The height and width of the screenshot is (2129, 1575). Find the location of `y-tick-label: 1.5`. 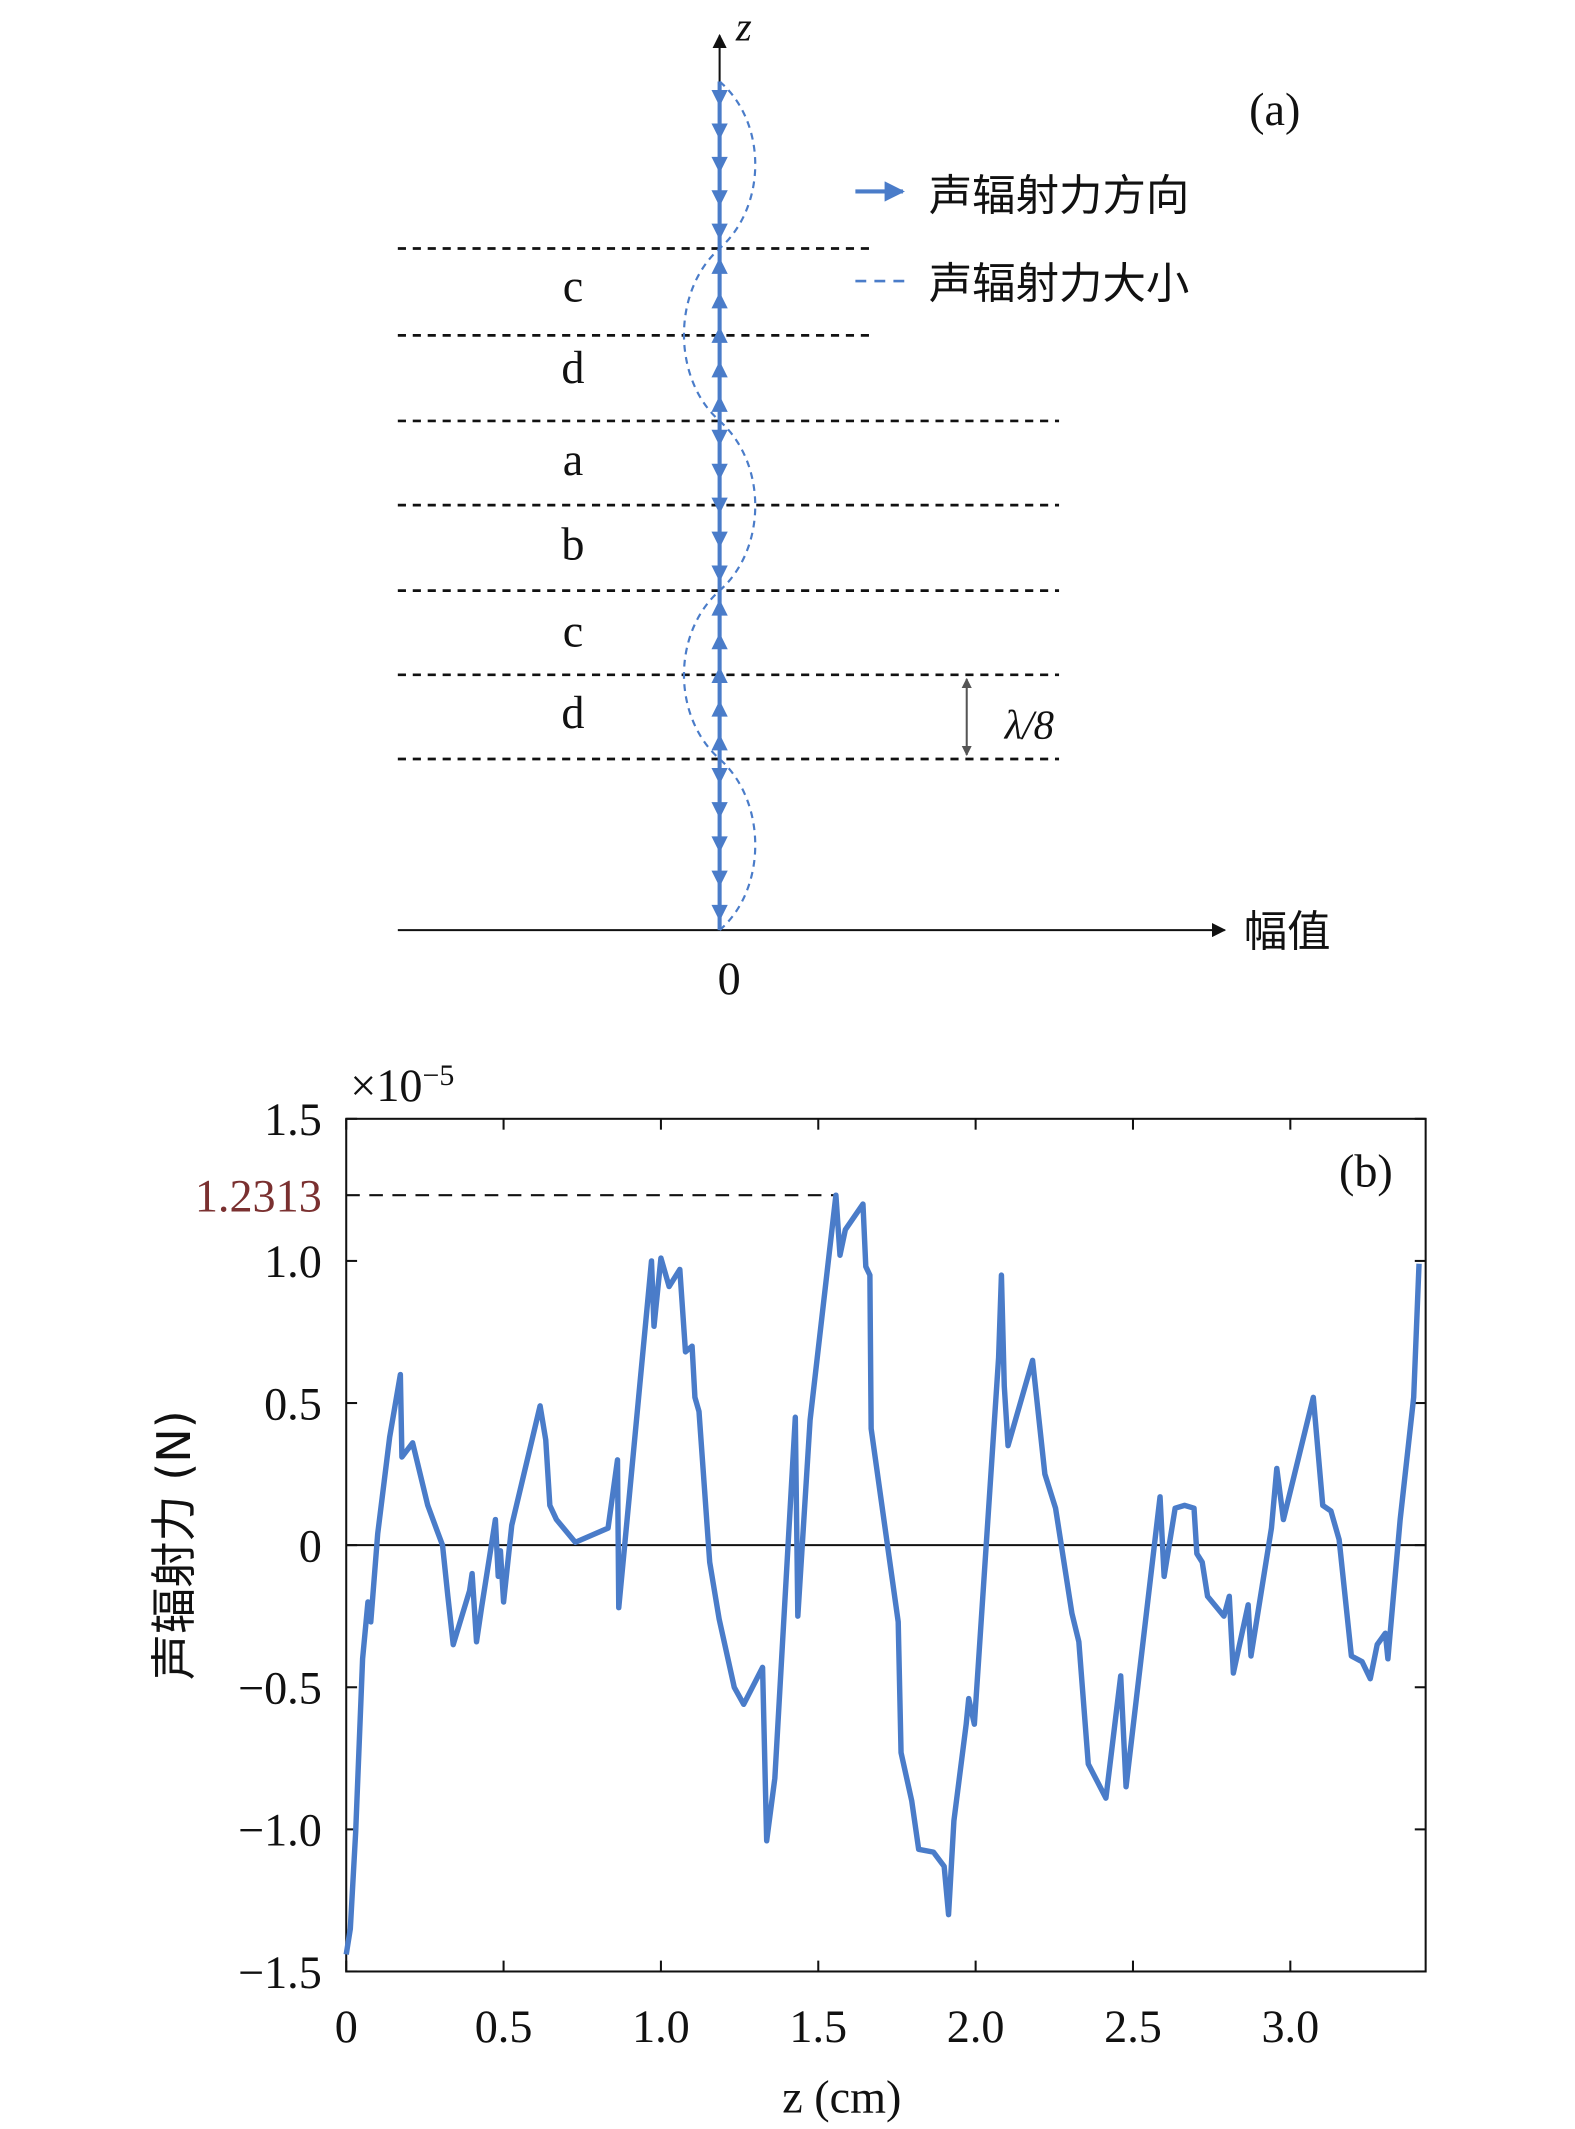

y-tick-label: 1.5 is located at coordinates (293, 1119).